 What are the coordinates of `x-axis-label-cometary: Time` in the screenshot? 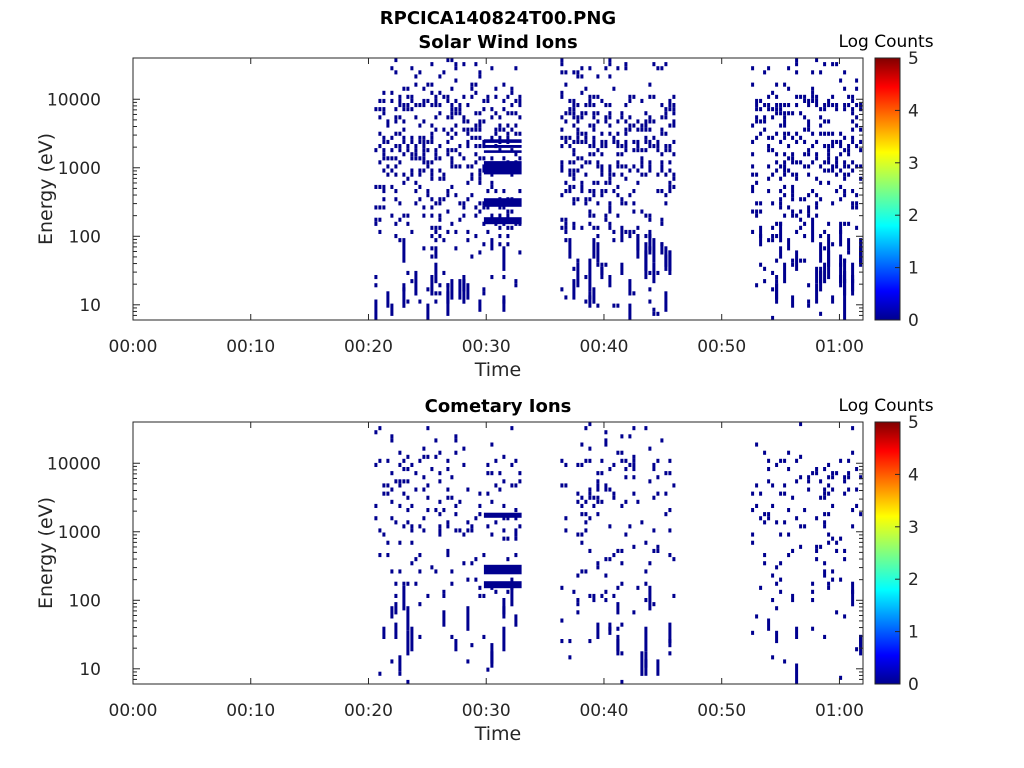 It's located at (498, 734).